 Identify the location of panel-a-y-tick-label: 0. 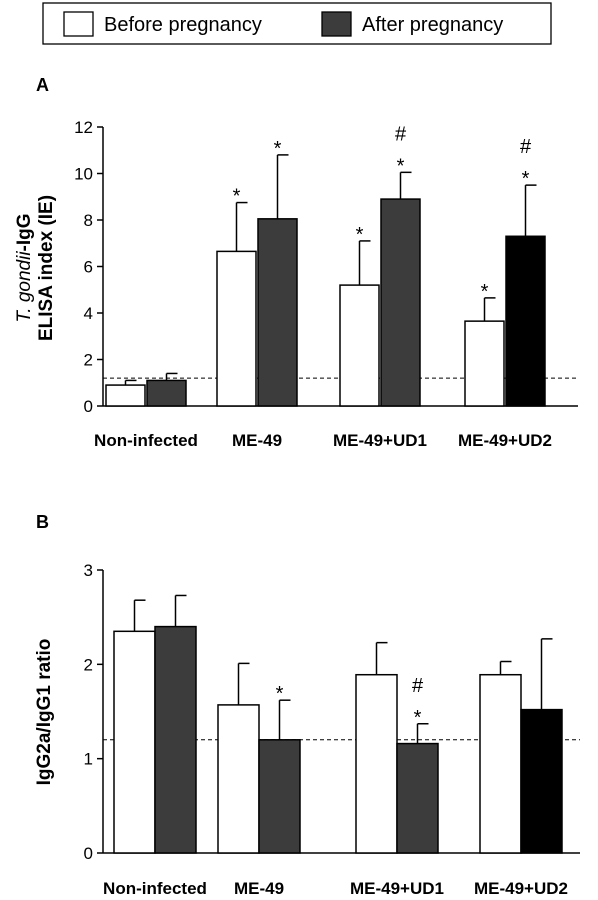
(88, 406).